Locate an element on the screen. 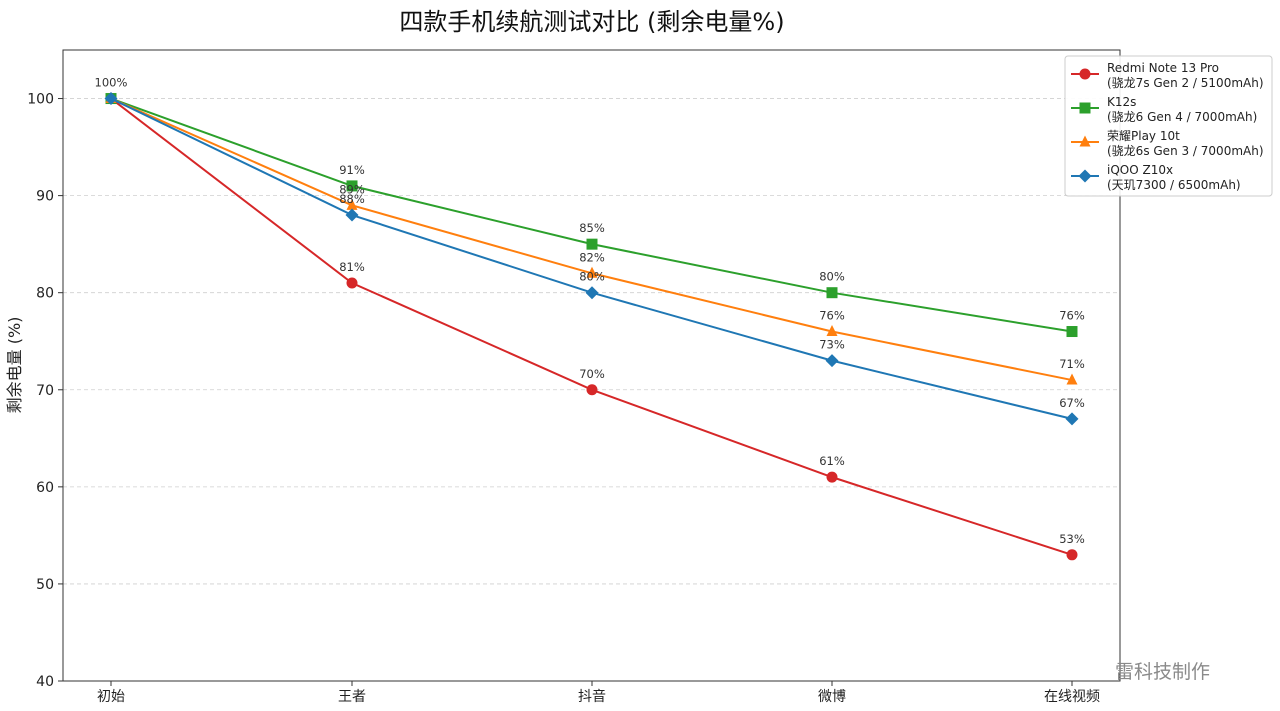 The width and height of the screenshot is (1280, 711). y-tick-label: 60 is located at coordinates (45, 488).